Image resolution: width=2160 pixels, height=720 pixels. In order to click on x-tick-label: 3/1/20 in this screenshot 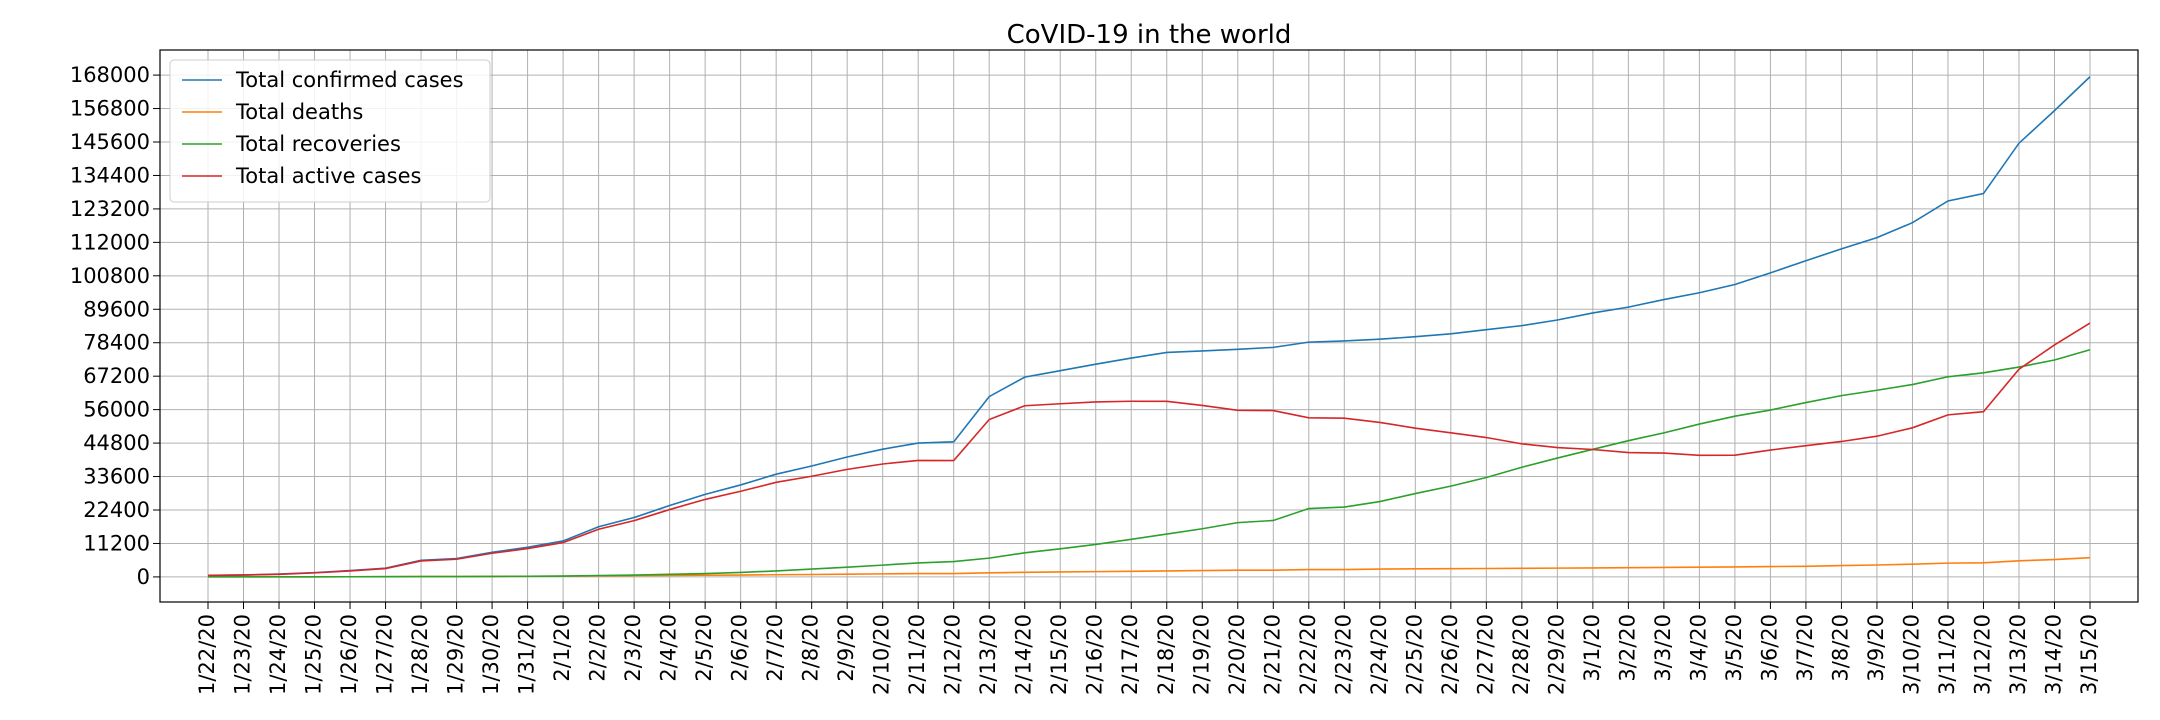, I will do `click(1592, 648)`.